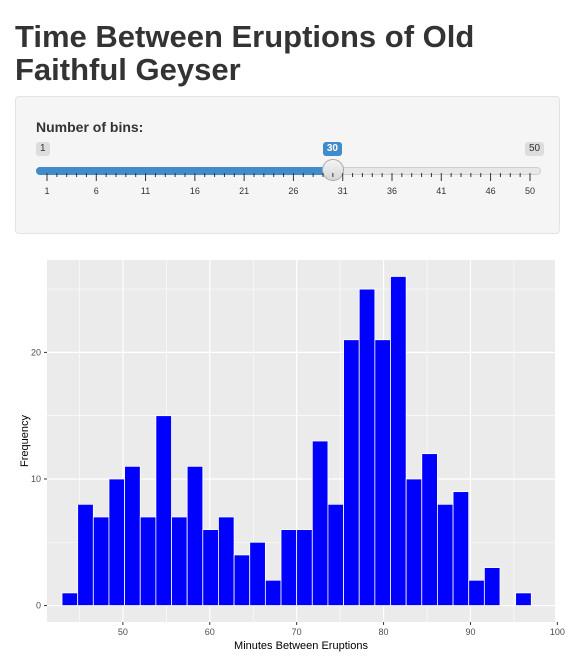  I want to click on y-tick-label: 20, so click(36, 352).